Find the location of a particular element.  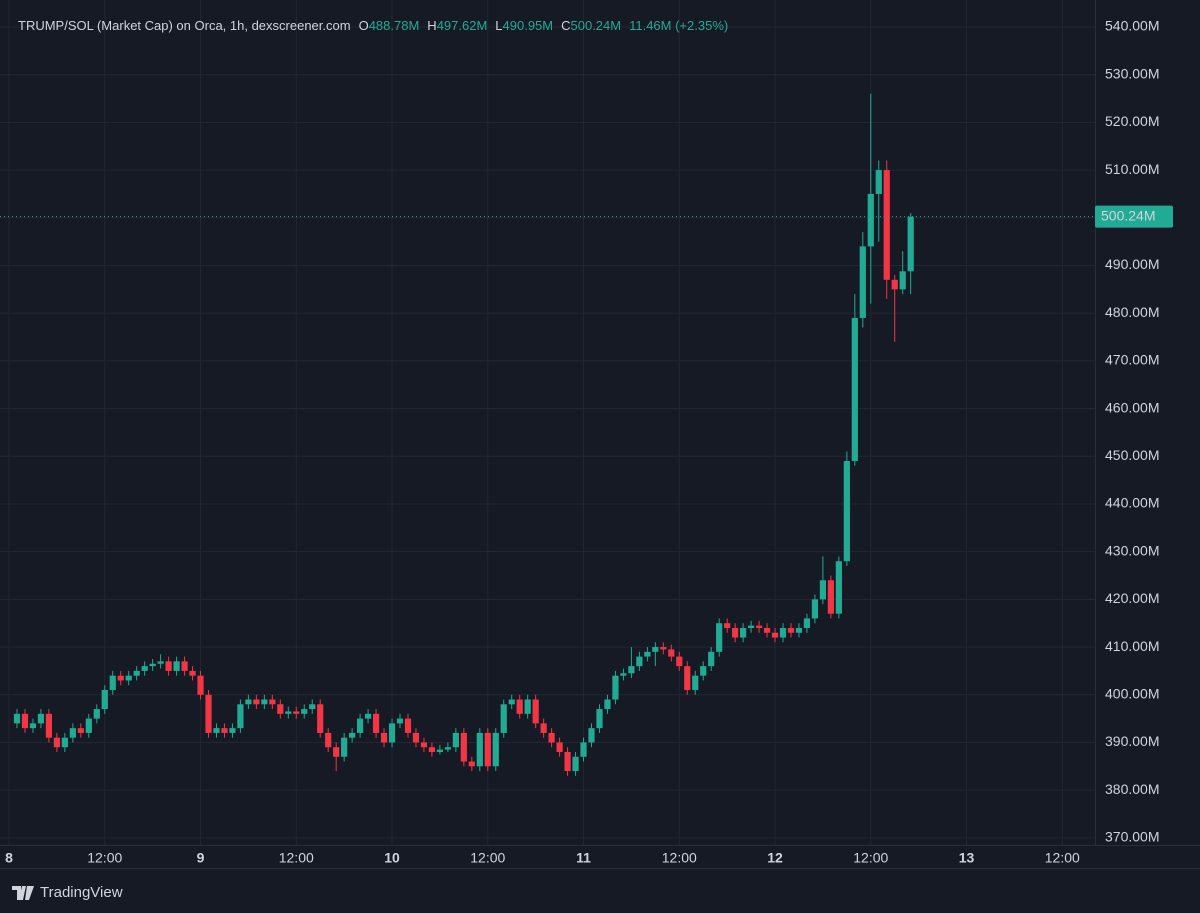

axis-separator is located at coordinates (1095, 422).